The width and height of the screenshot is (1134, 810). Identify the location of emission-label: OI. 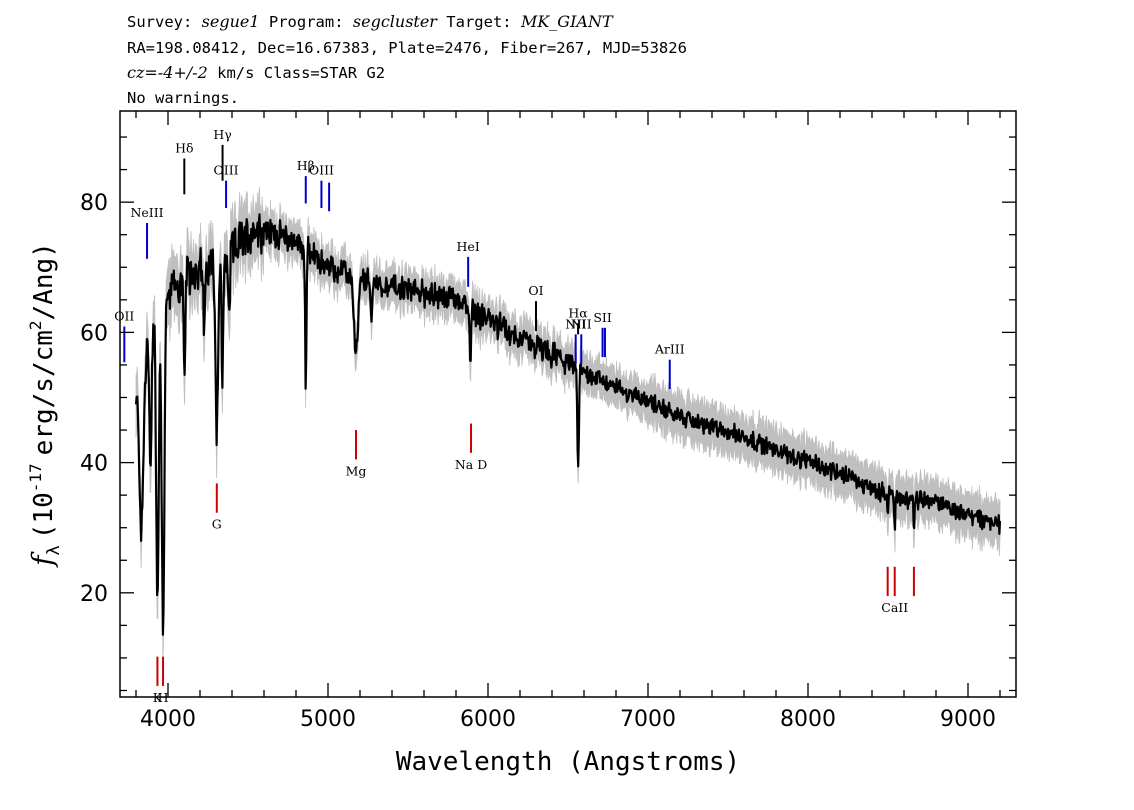
(535, 290).